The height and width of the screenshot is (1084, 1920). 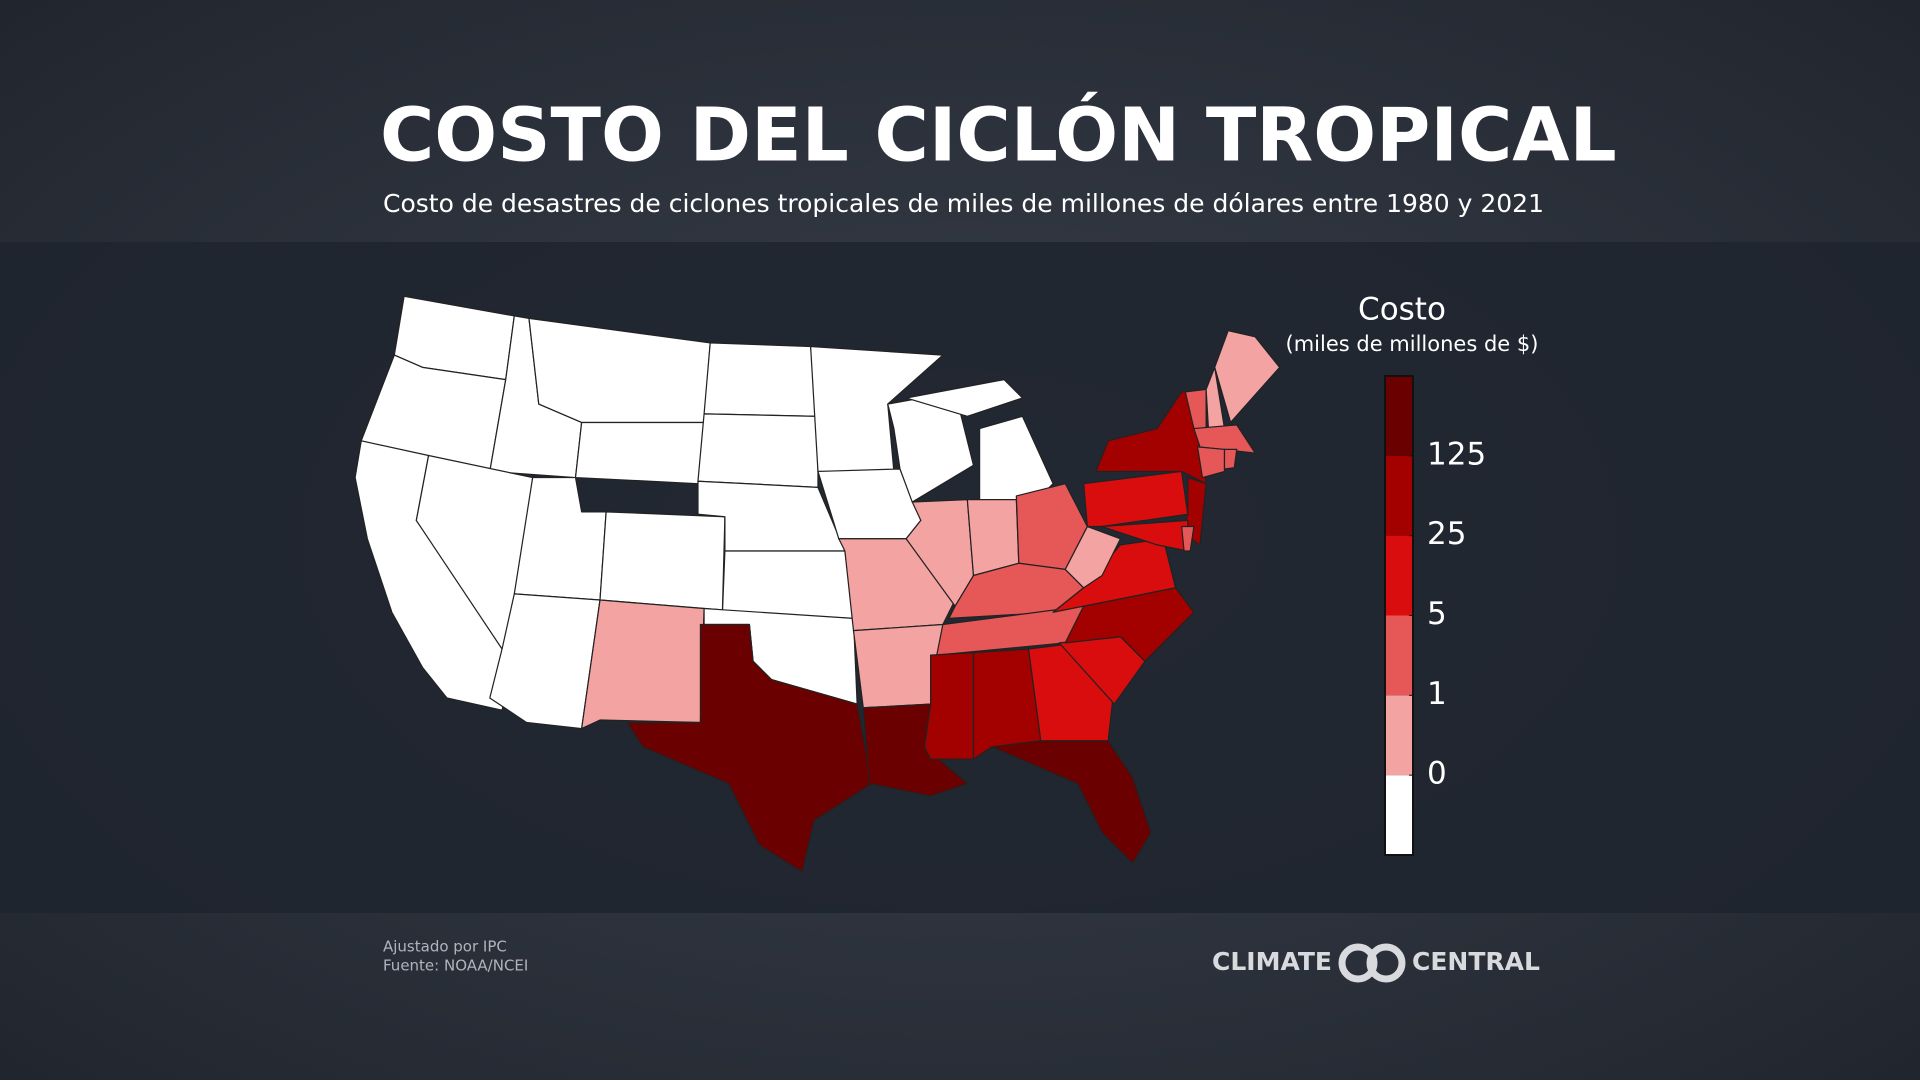 What do you see at coordinates (1446, 534) in the screenshot?
I see `legend-tick-label: 25` at bounding box center [1446, 534].